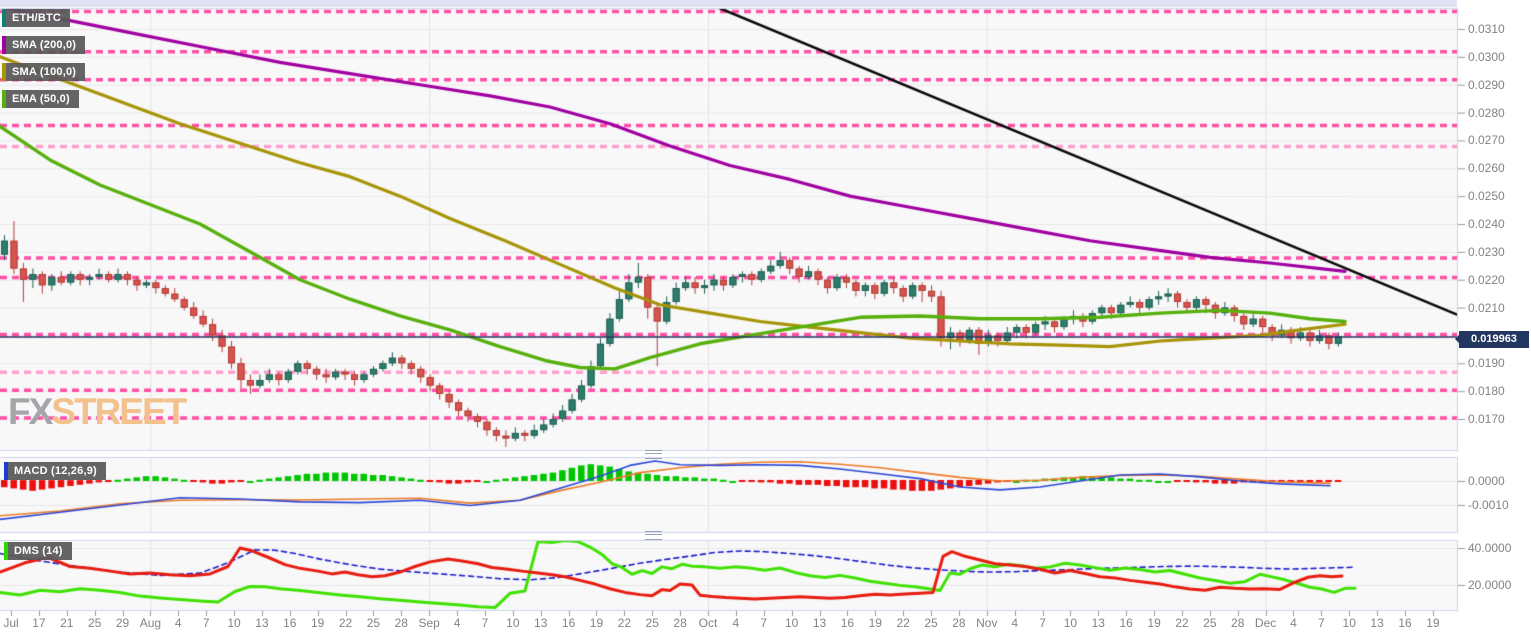 Image resolution: width=1531 pixels, height=635 pixels. Describe the element at coordinates (1486, 391) in the screenshot. I see `price-axis-tick: 0.0180` at that location.